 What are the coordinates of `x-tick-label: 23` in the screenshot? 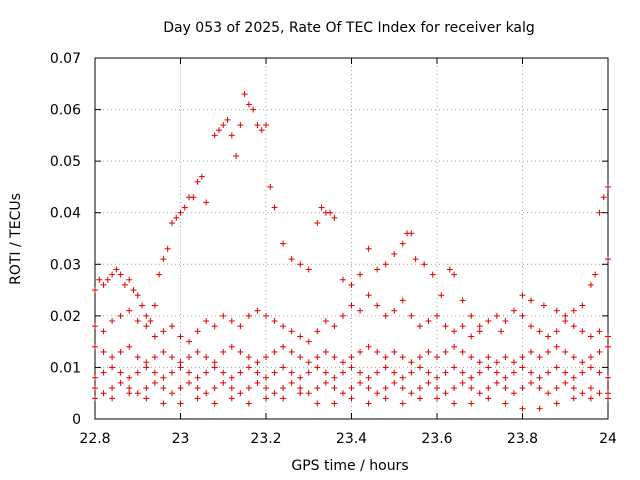 It's located at (181, 439).